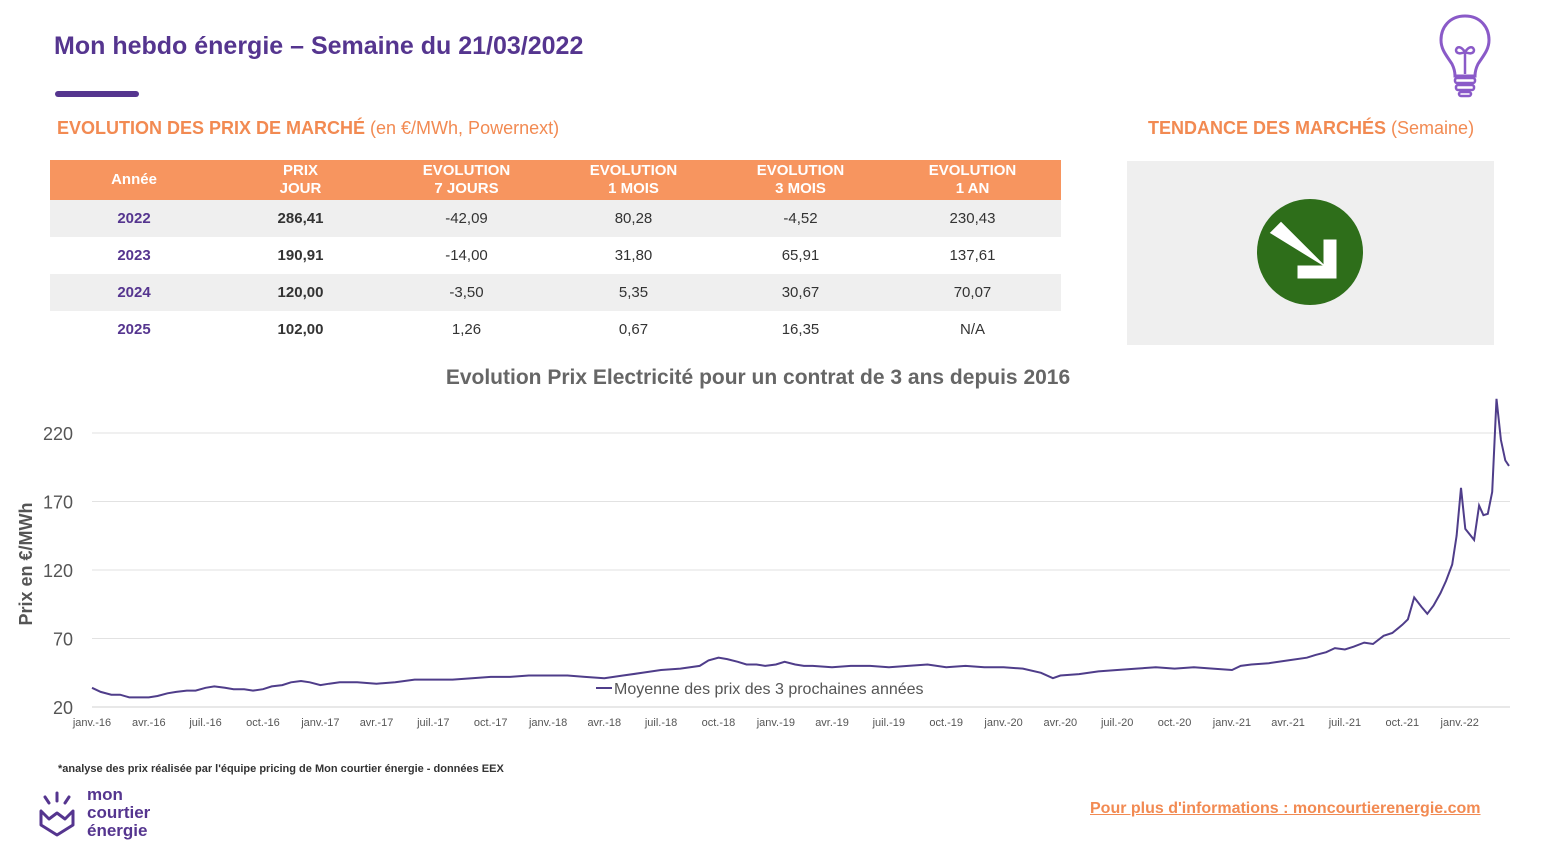  Describe the element at coordinates (633, 292) in the screenshot. I see `cell-evolution-1m: 5,35` at that location.